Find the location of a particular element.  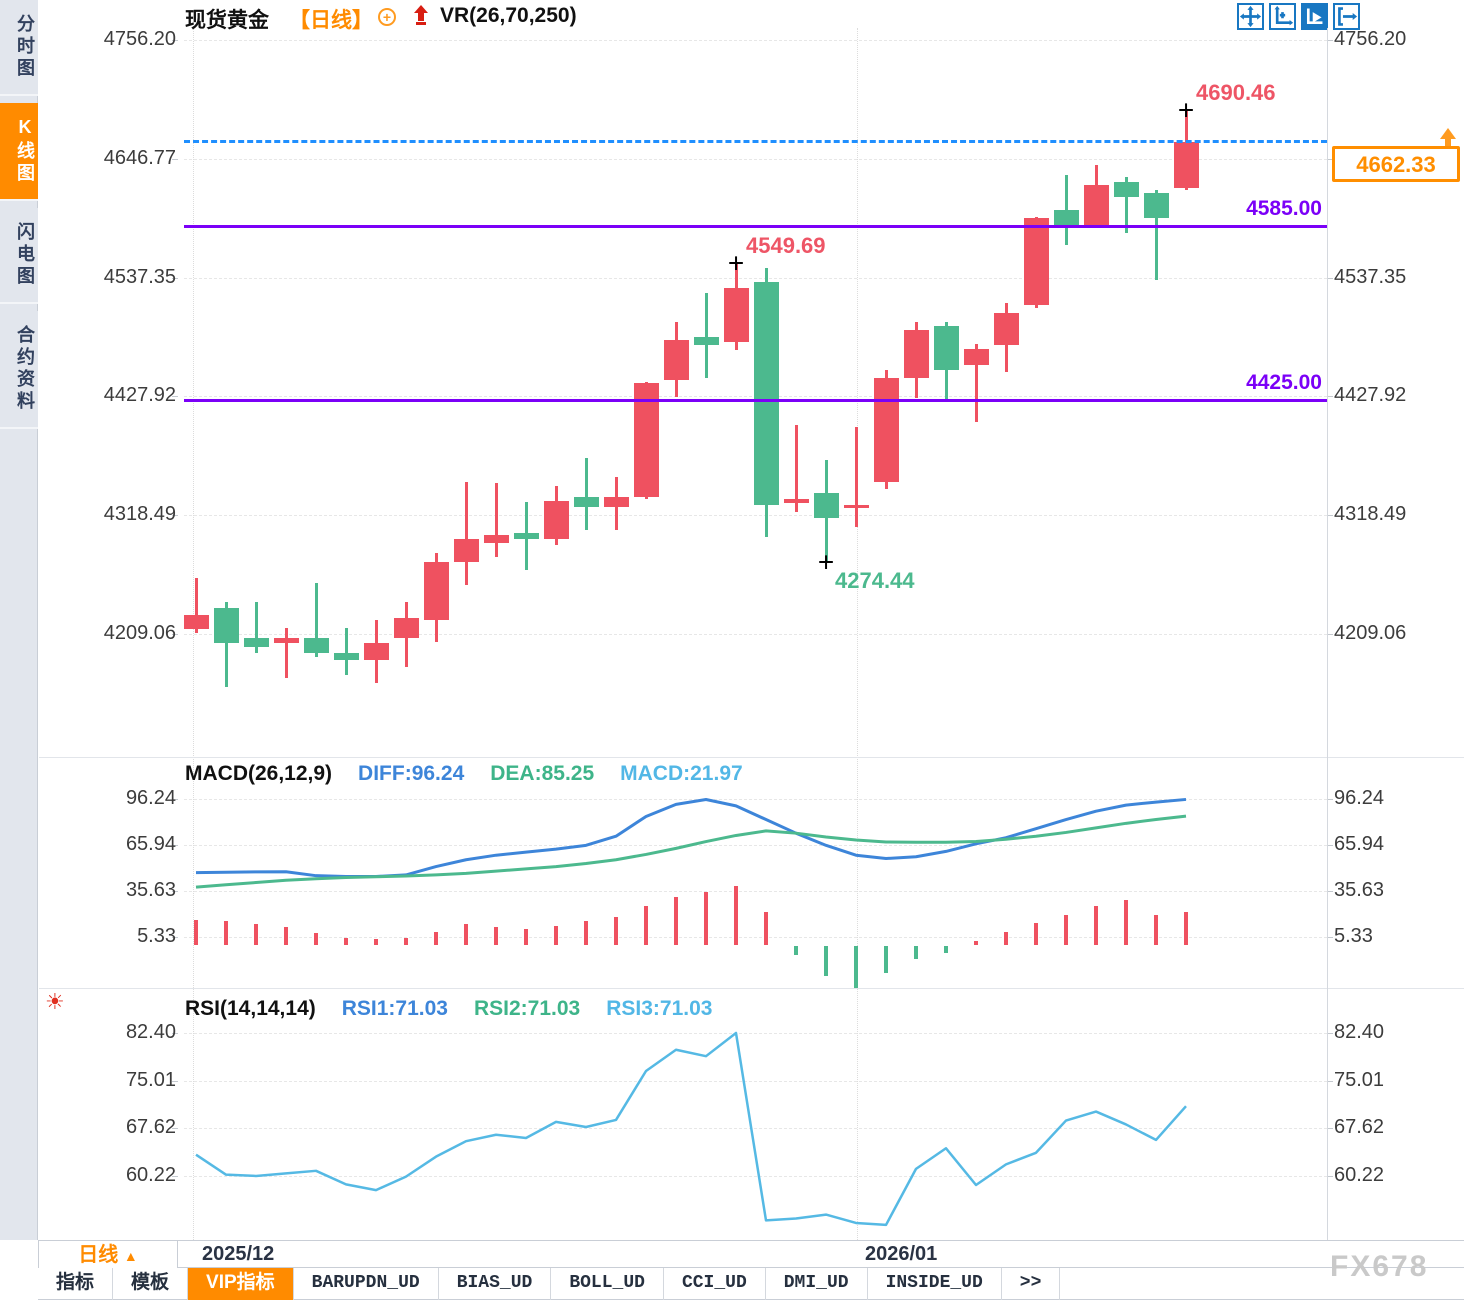

tab--: >> is located at coordinates (1031, 1284).